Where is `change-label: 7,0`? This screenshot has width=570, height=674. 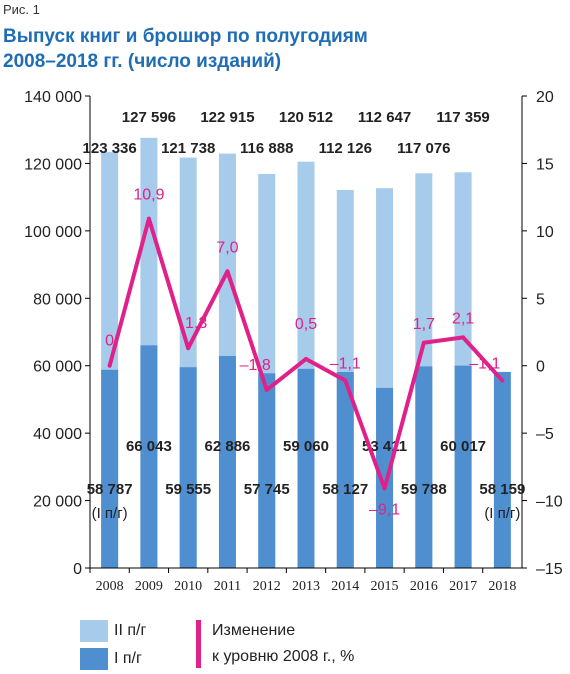 change-label: 7,0 is located at coordinates (227, 247).